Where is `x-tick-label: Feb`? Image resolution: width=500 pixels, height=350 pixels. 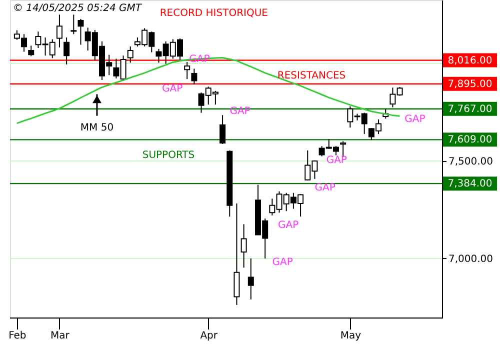
x-tick-label: Feb is located at coordinates (17, 336).